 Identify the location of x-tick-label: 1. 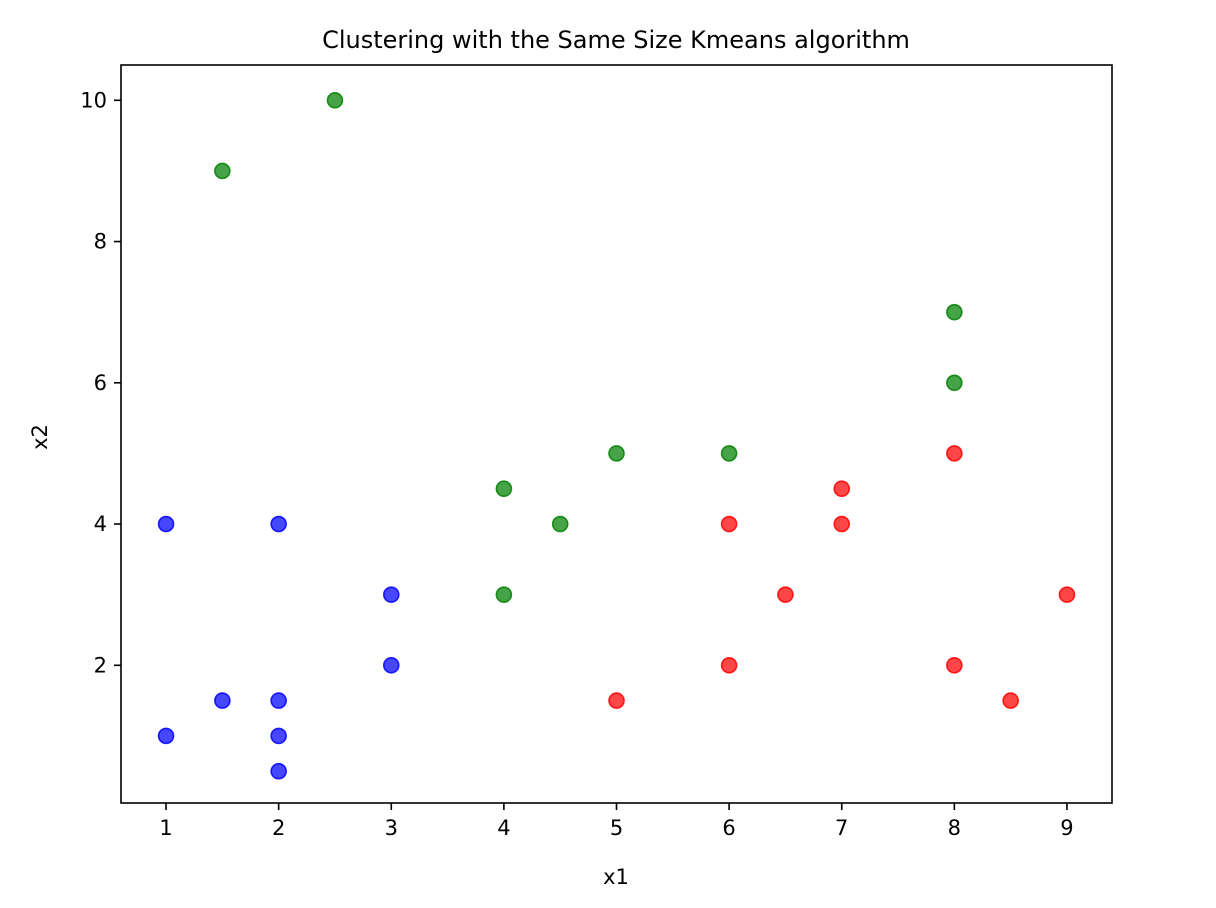
(165, 828).